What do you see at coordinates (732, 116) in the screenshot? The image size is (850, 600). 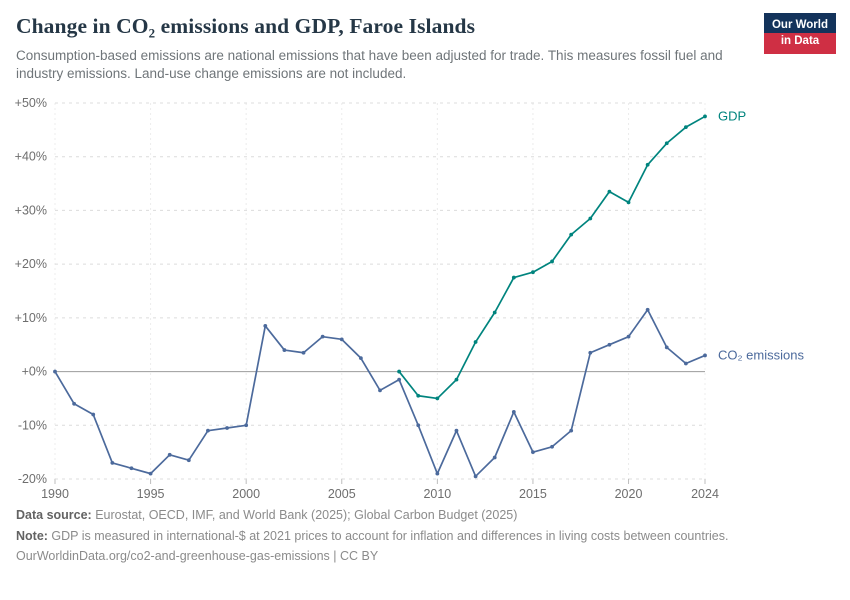 I see `series-end-label: GDP` at bounding box center [732, 116].